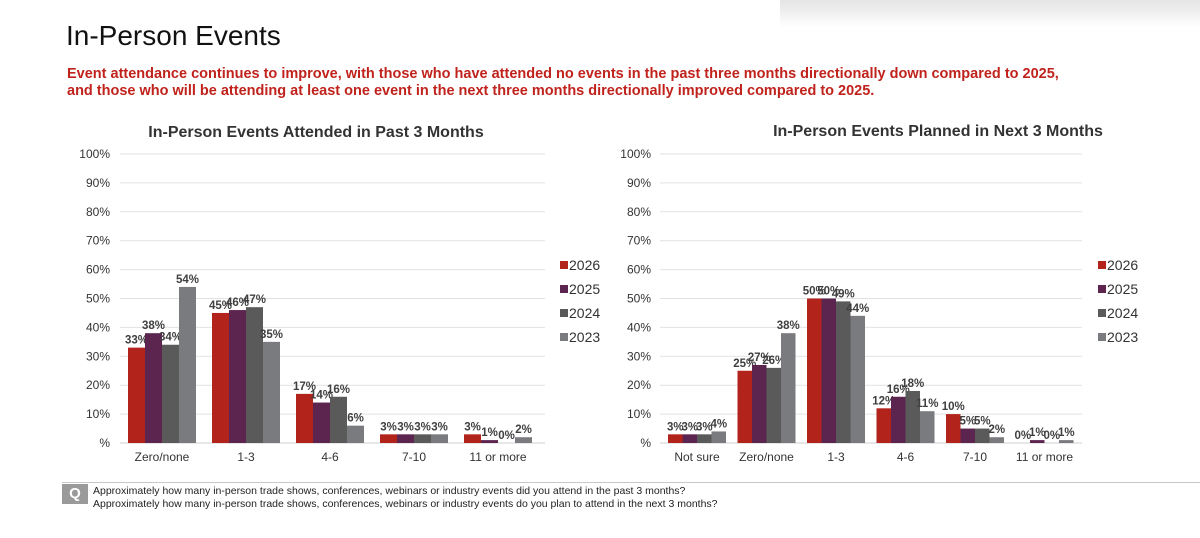  Describe the element at coordinates (639, 212) in the screenshot. I see `y-tick-label: 80%` at that location.